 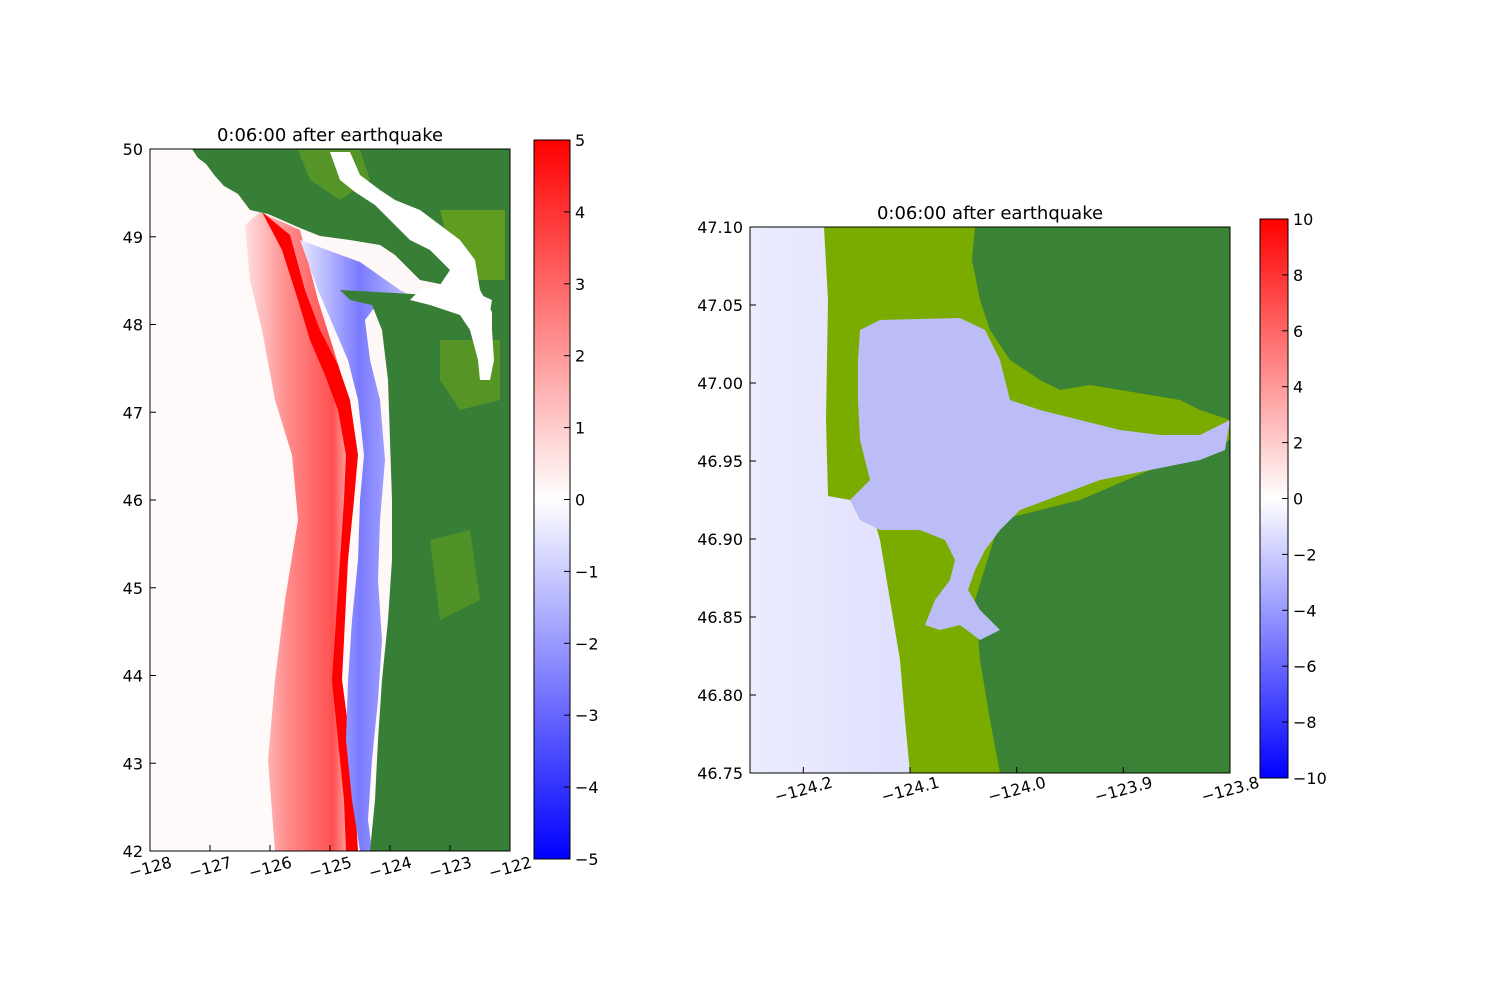 I want to click on x-tick-label: −123.8, so click(x=1230, y=790).